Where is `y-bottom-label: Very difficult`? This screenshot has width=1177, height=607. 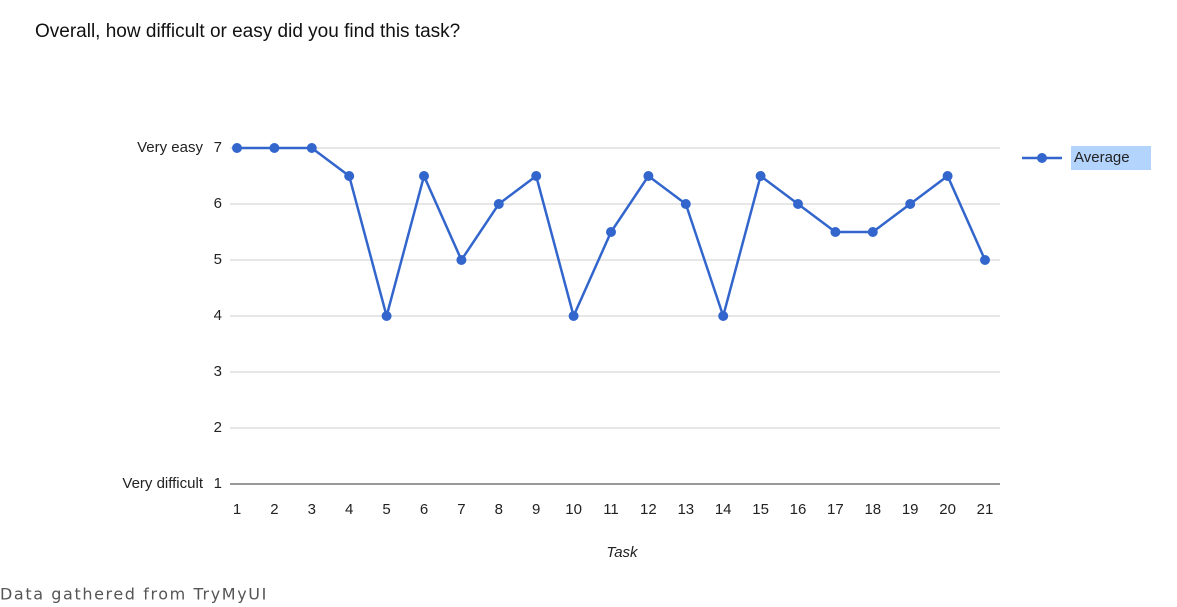 y-bottom-label: Very difficult is located at coordinates (162, 483).